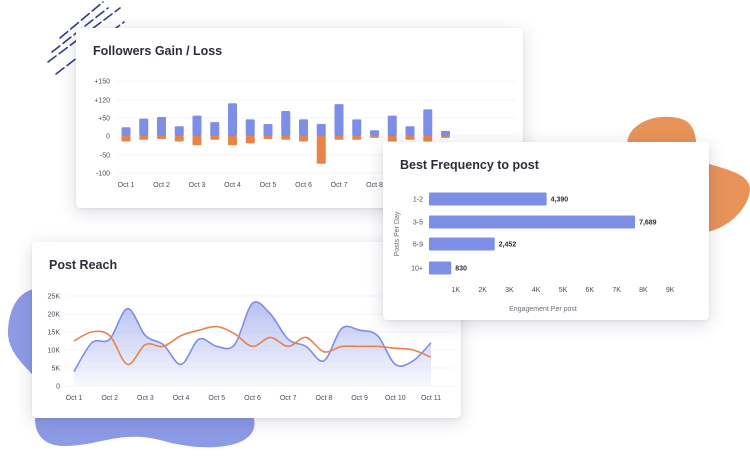 Image resolution: width=750 pixels, height=456 pixels. I want to click on y-tick-label: +50, so click(104, 119).